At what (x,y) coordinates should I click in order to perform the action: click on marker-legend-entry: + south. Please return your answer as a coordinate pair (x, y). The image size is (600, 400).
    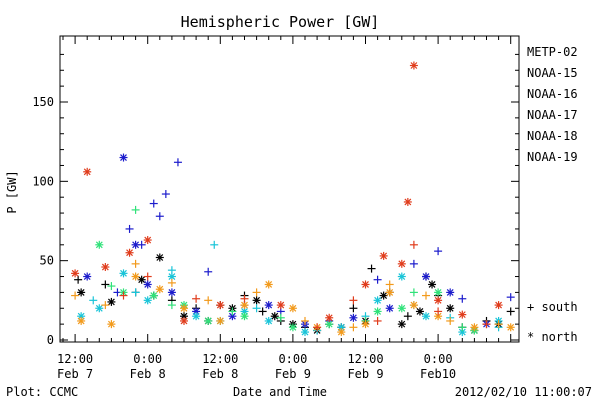
    Looking at the image, I should click on (552, 307).